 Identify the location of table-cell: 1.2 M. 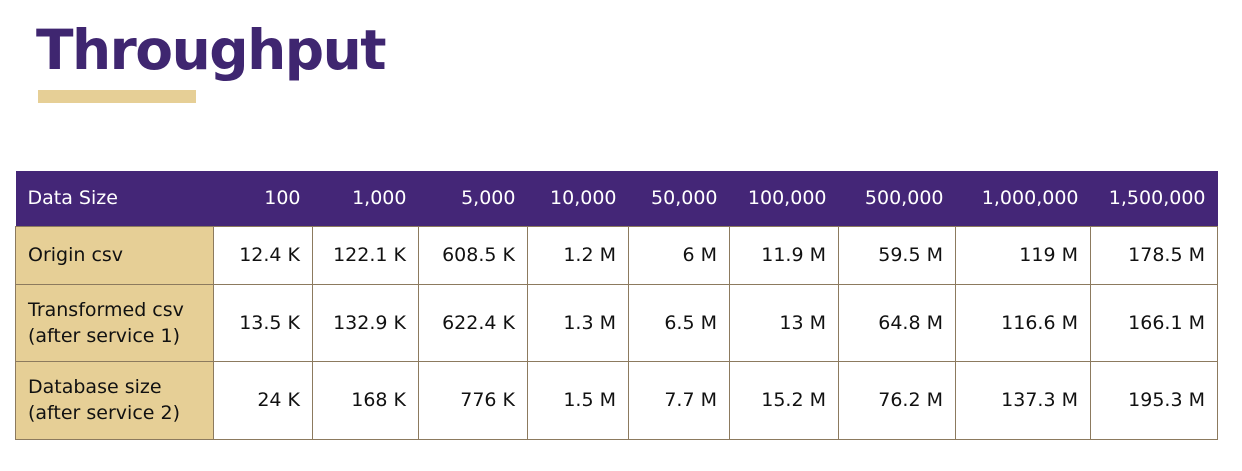
(578, 255).